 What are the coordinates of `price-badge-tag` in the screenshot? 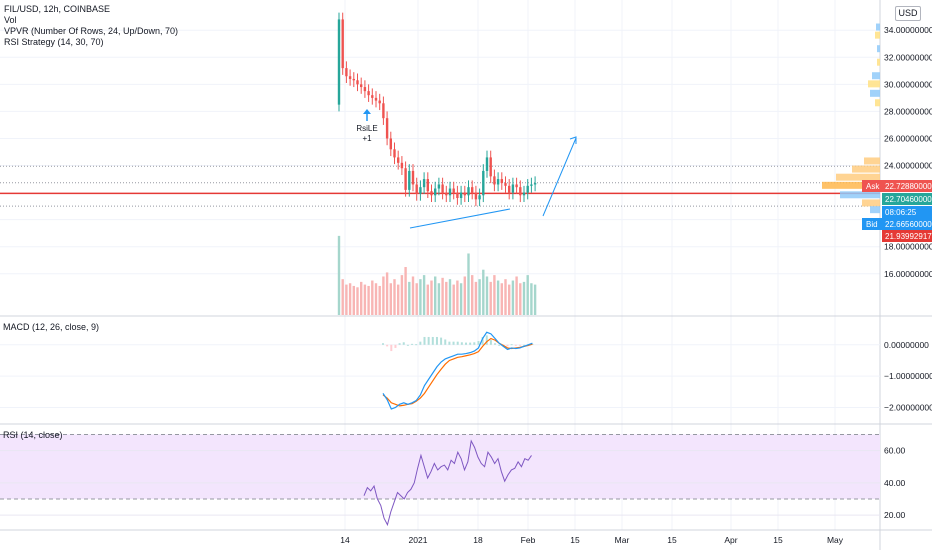 It's located at (872, 224).